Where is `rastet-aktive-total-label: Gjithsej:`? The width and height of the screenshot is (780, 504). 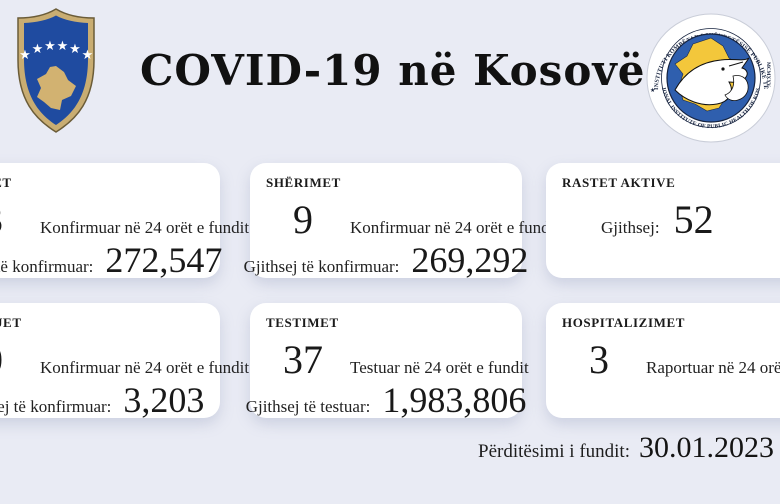
rastet-aktive-total-label: Gjithsej: is located at coordinates (630, 227).